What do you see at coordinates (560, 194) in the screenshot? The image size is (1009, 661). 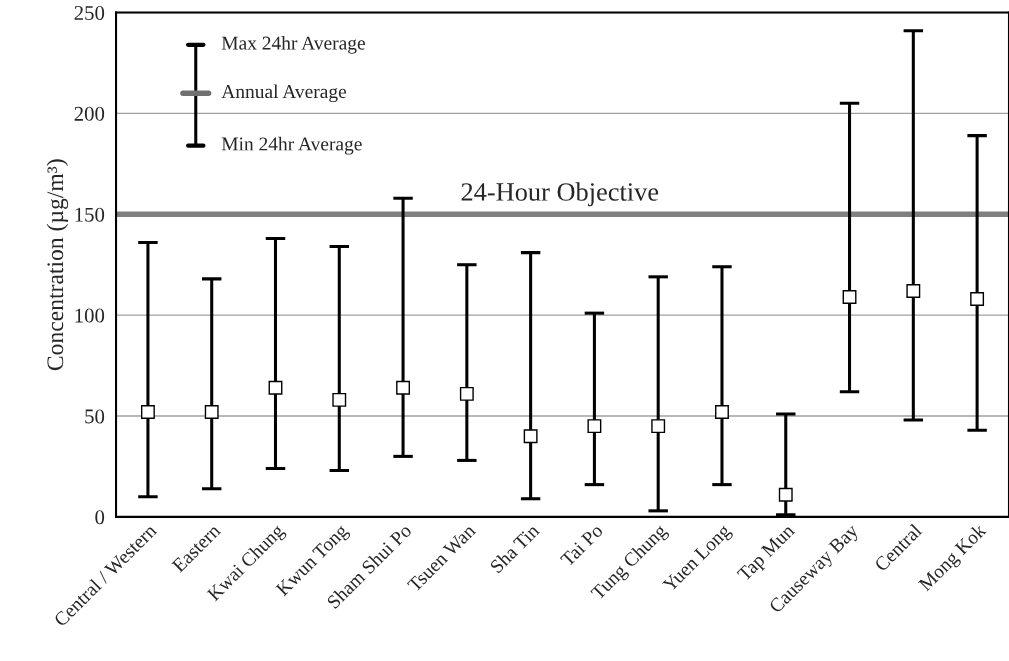 I see `ref-line-label: 24-Hour Objective` at bounding box center [560, 194].